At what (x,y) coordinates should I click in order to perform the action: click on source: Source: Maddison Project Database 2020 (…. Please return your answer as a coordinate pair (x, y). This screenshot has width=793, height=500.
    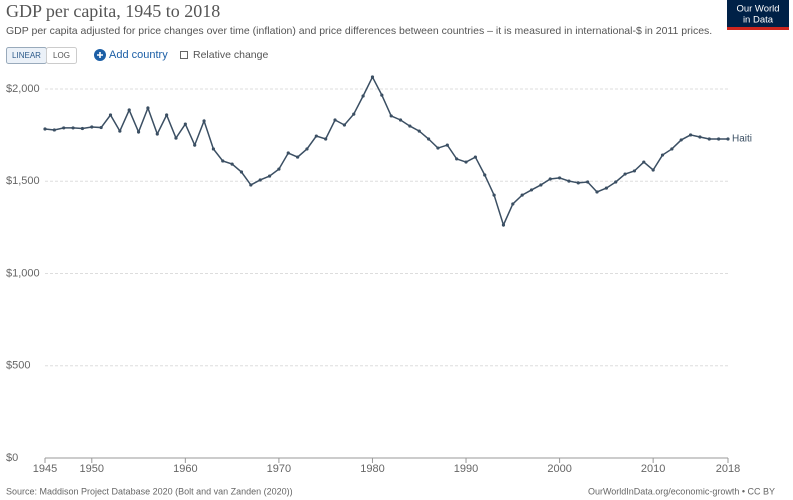
    Looking at the image, I should click on (149, 491).